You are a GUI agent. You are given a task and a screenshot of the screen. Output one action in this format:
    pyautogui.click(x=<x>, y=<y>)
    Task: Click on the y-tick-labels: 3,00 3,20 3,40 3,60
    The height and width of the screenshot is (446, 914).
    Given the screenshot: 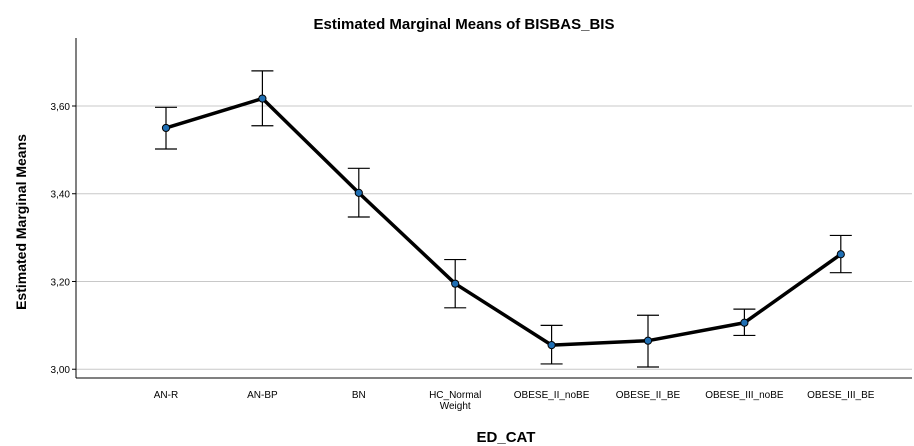 What is the action you would take?
    pyautogui.click(x=61, y=239)
    